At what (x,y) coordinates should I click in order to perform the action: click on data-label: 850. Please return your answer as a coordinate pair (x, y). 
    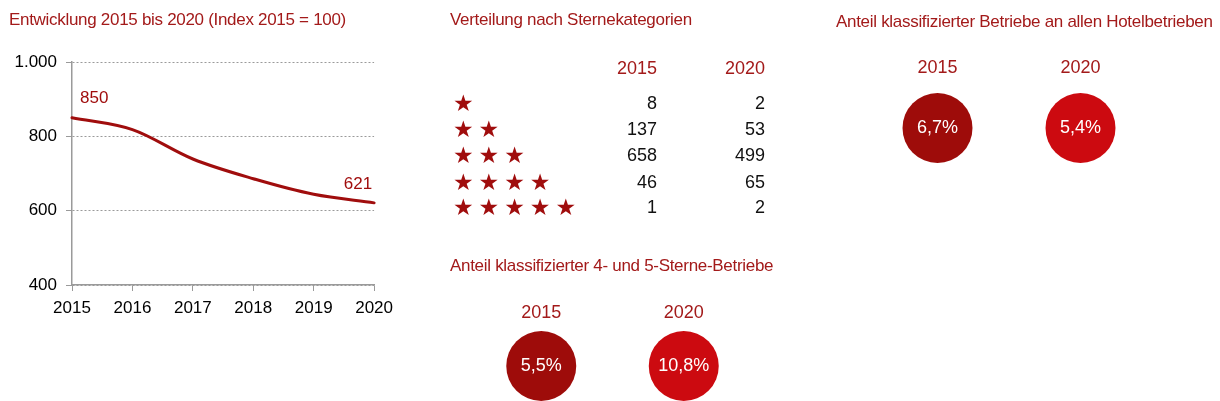
    Looking at the image, I should click on (94, 98).